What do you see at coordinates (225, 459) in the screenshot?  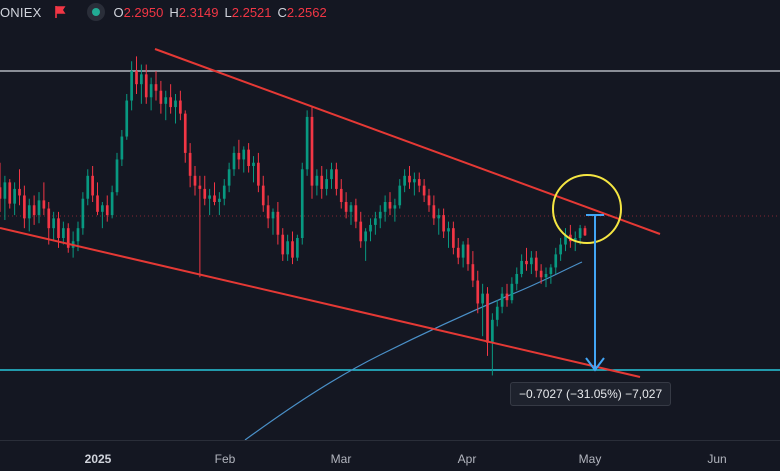 I see `x-tick-feb: Feb` at bounding box center [225, 459].